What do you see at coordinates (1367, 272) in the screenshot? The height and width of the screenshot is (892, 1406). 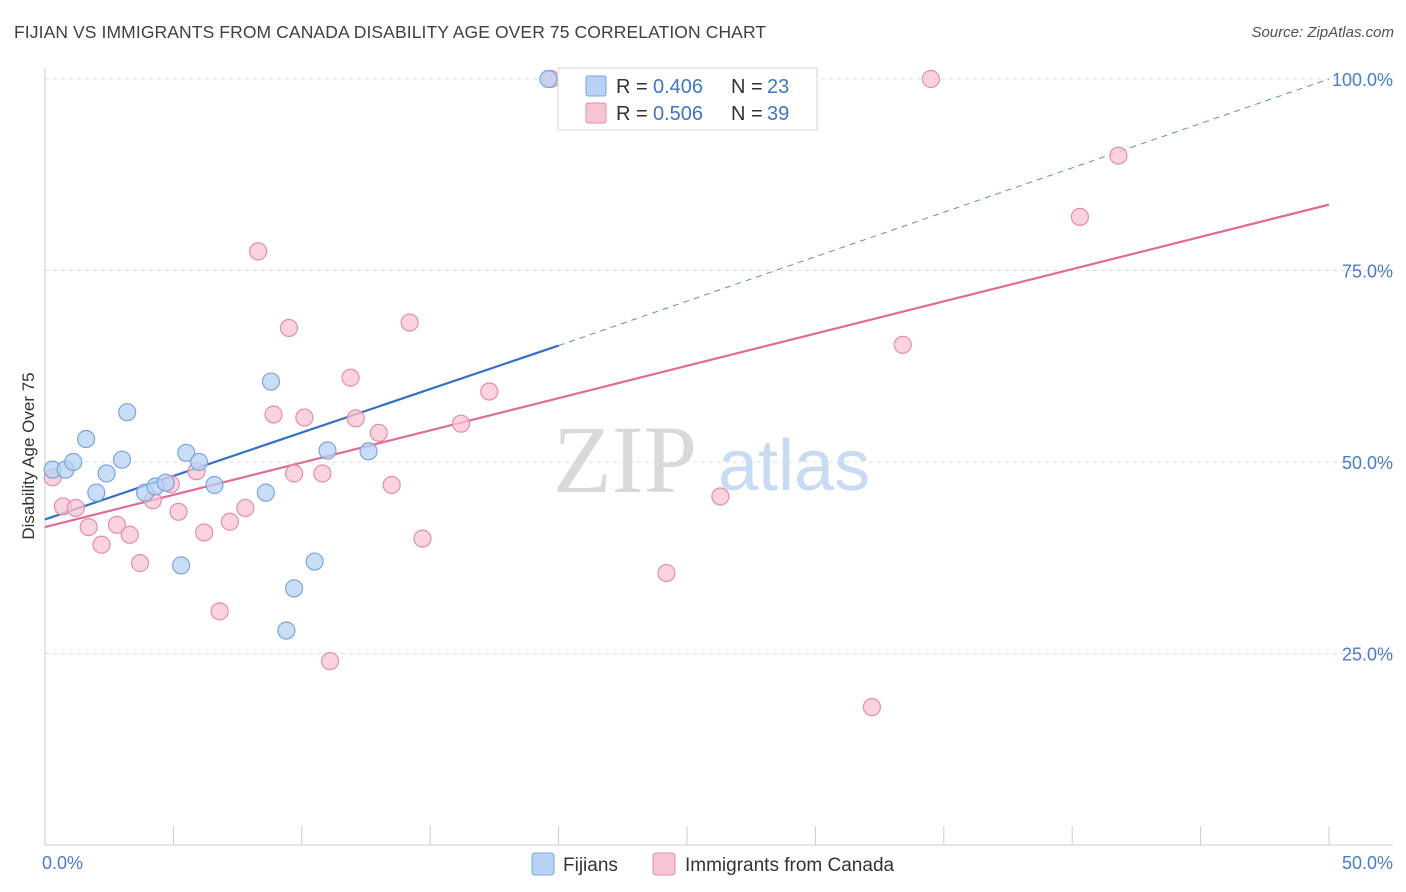 I see `y-tick-label: 75.0%` at bounding box center [1367, 272].